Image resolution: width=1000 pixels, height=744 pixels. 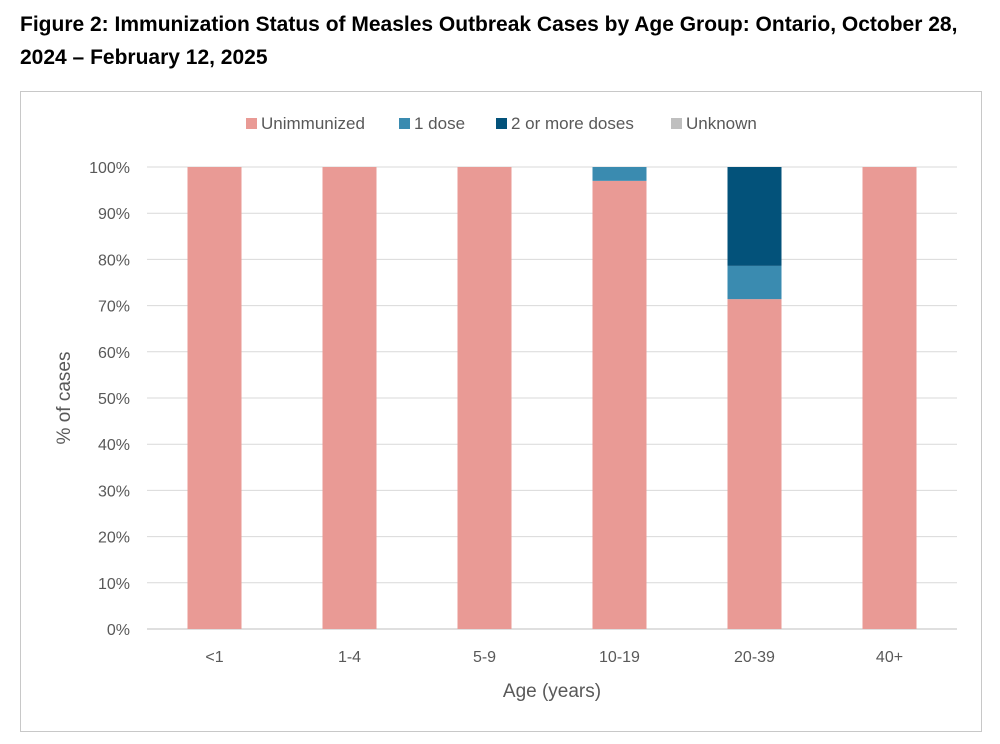 What do you see at coordinates (619, 657) in the screenshot?
I see `x-tick-label: 10-19` at bounding box center [619, 657].